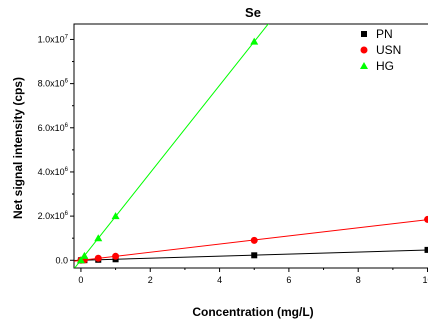 The height and width of the screenshot is (330, 428). I want to click on y-tick-label: 2.0x106, so click(53, 216).